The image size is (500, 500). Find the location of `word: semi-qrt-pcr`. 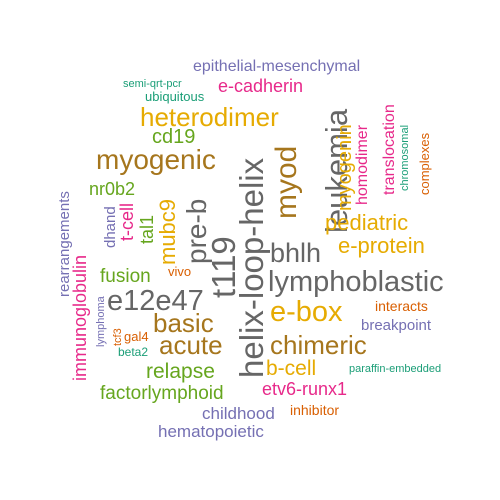

word: semi-qrt-pcr is located at coordinates (152, 84).